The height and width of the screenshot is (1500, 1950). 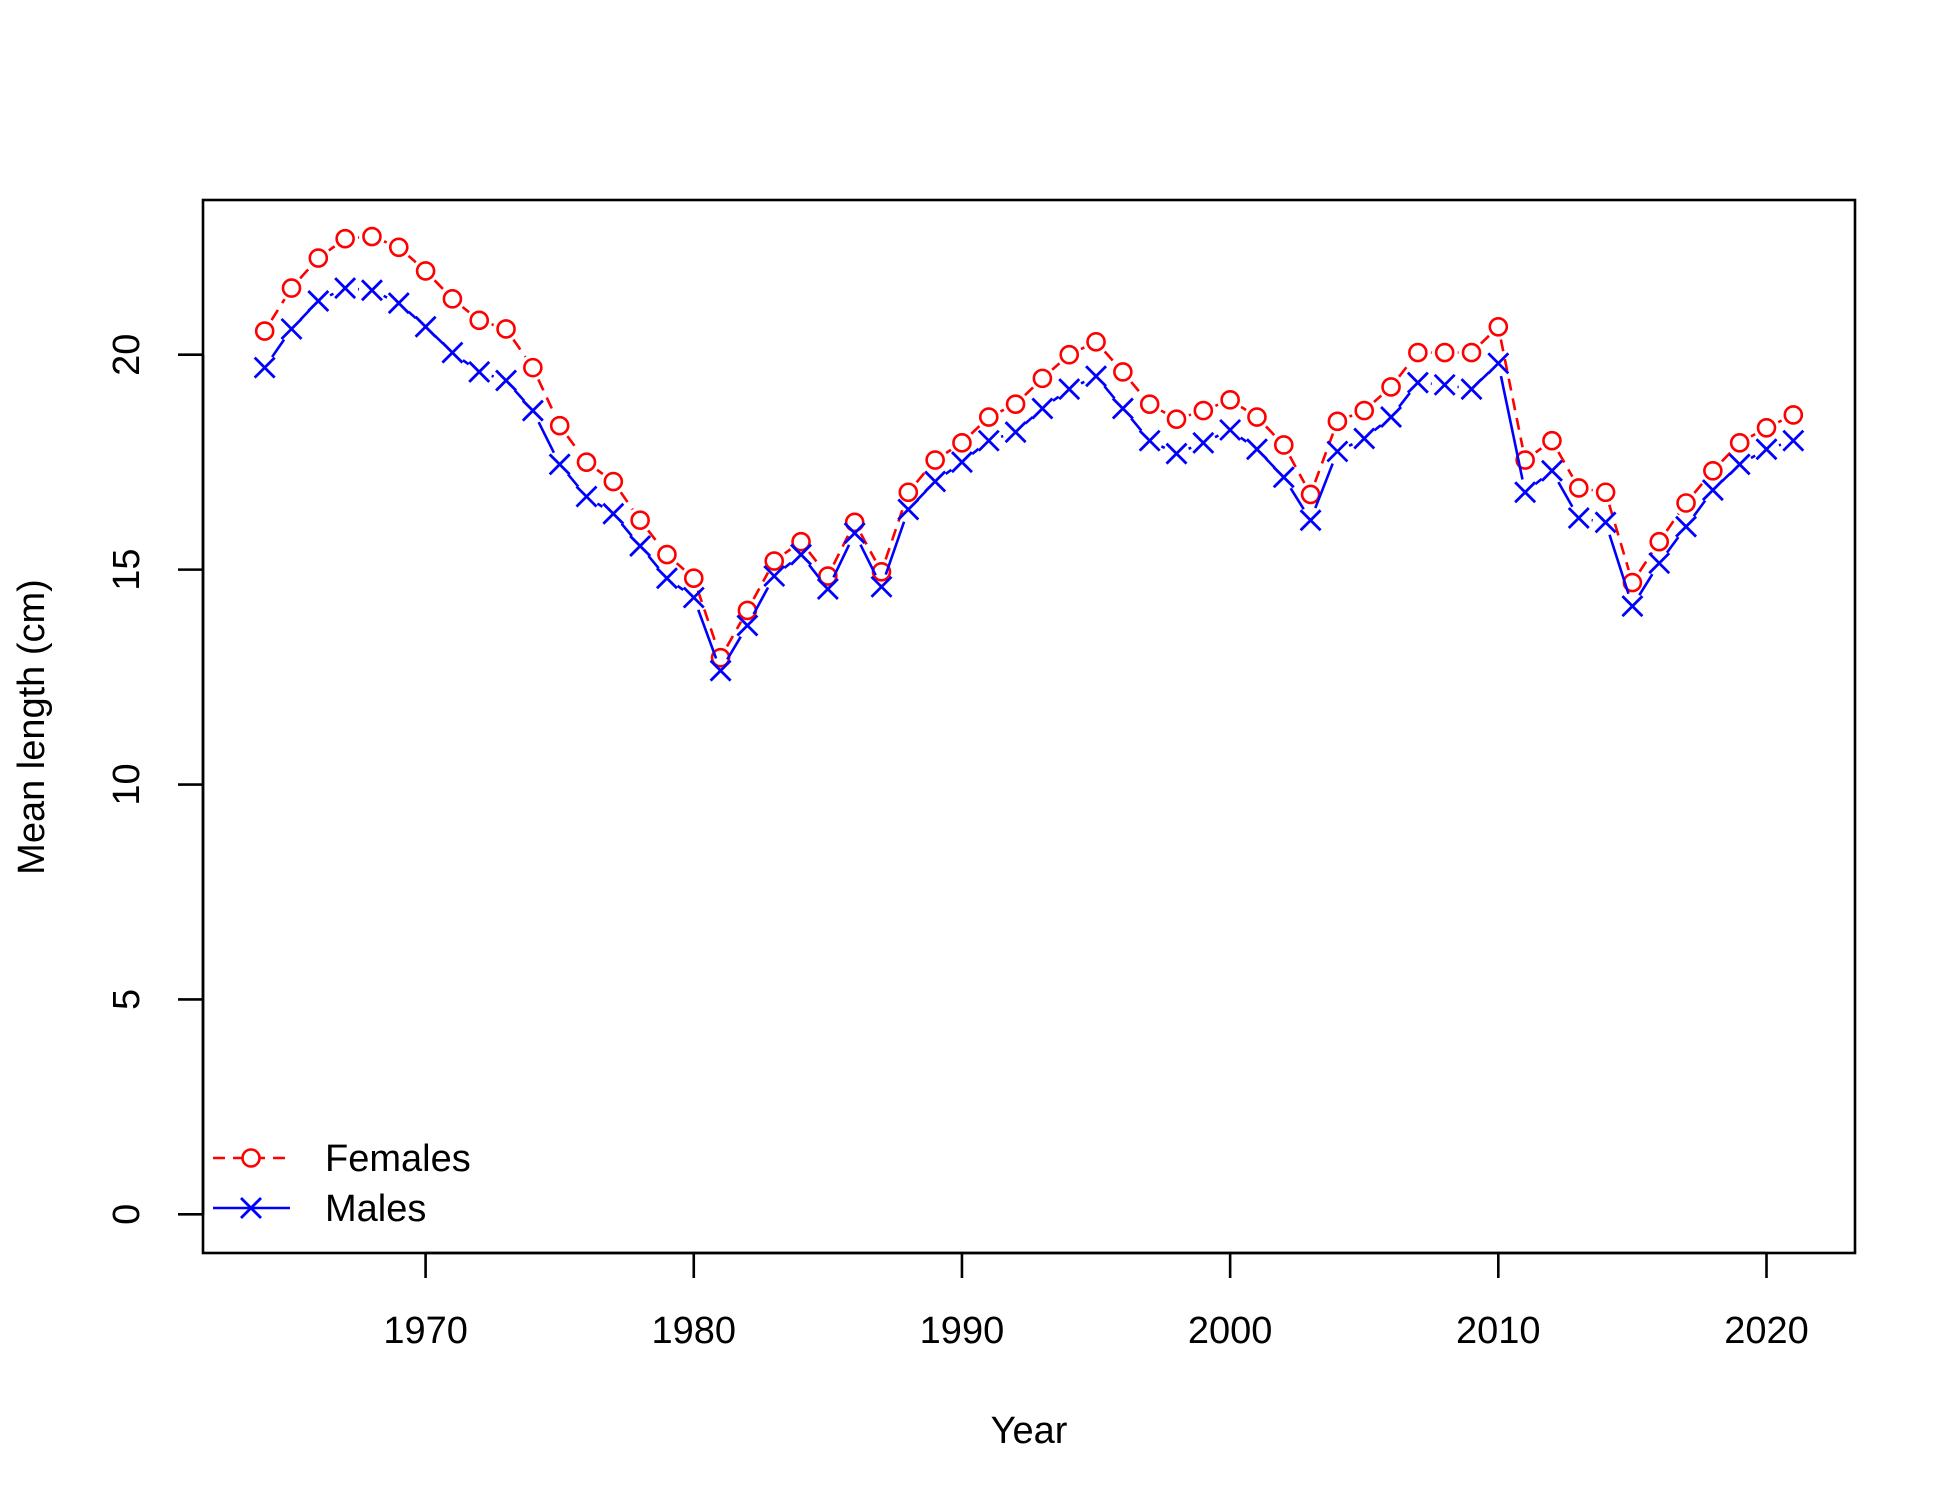 What do you see at coordinates (127, 999) in the screenshot?
I see `y-tick-label: 5` at bounding box center [127, 999].